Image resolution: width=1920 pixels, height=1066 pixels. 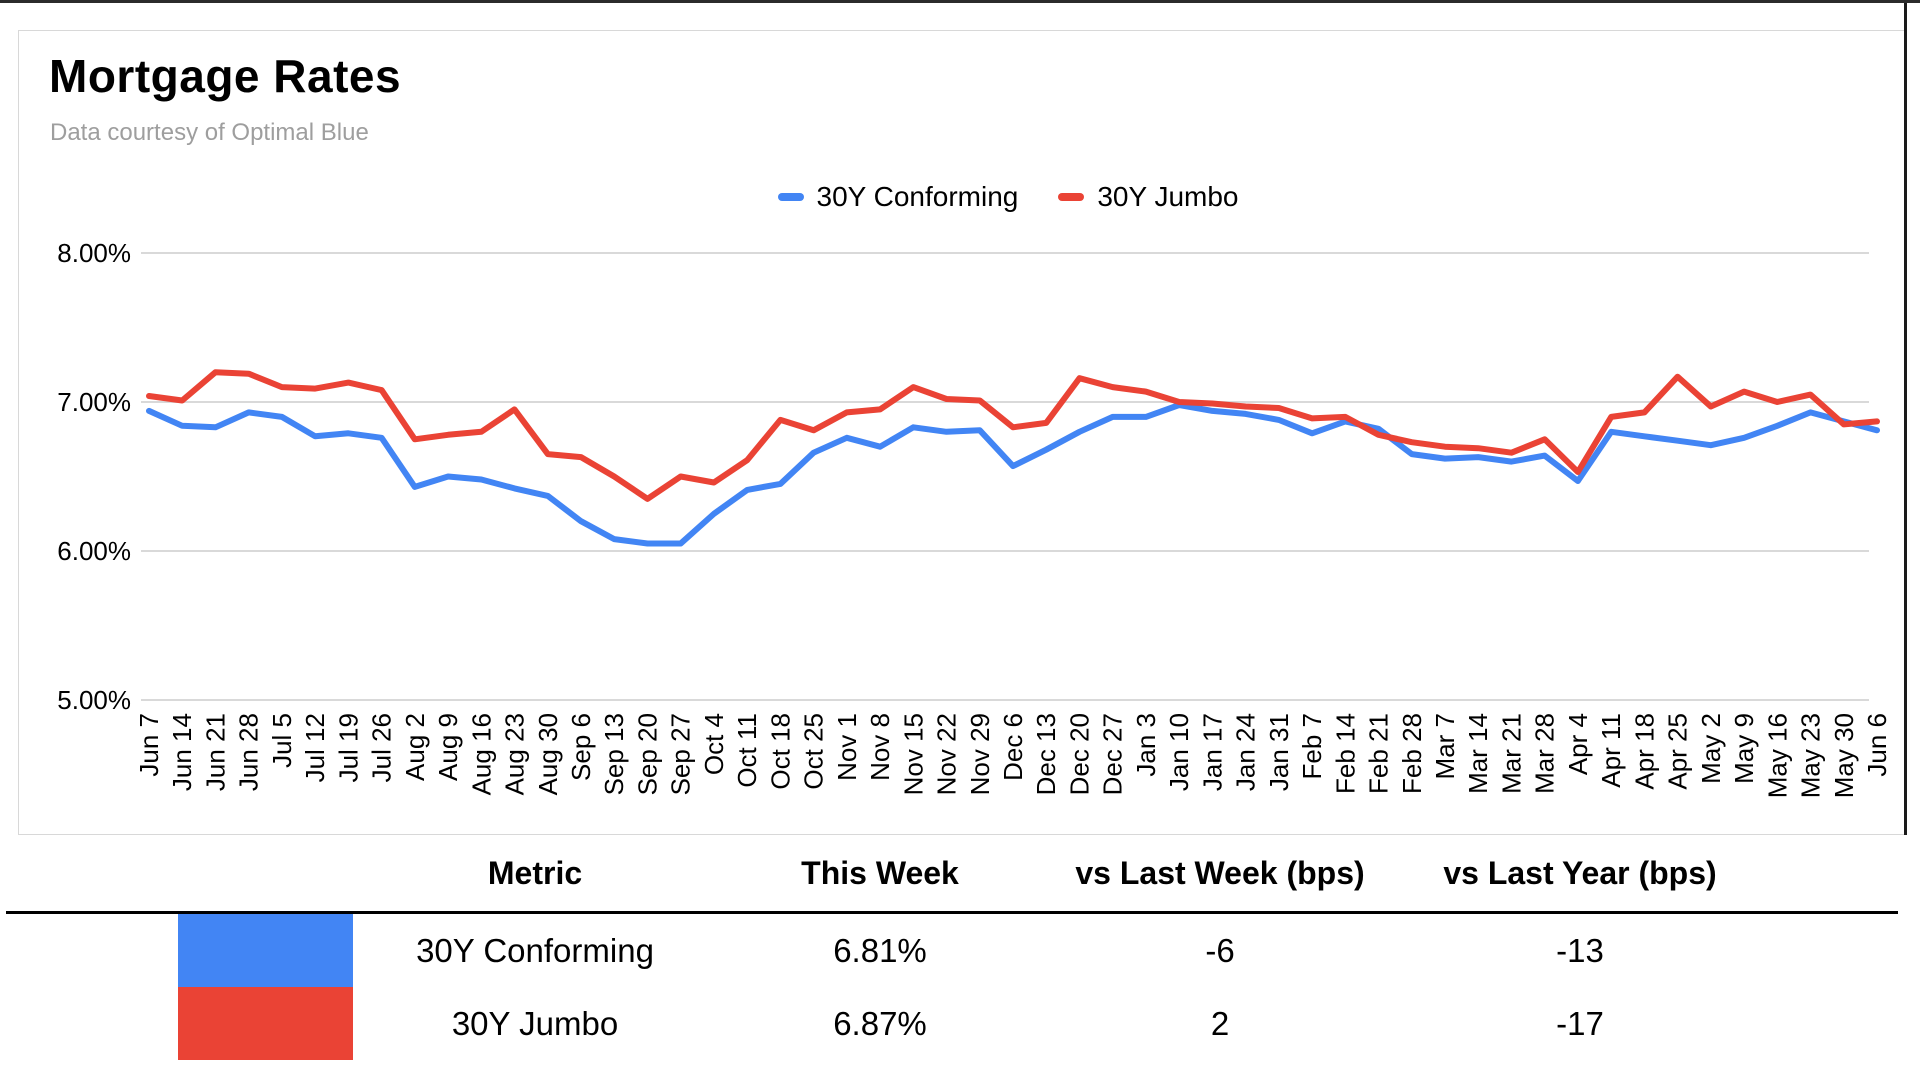 I want to click on column-header-vs-last-year: vs Last Year (bps), so click(x=1580, y=872).